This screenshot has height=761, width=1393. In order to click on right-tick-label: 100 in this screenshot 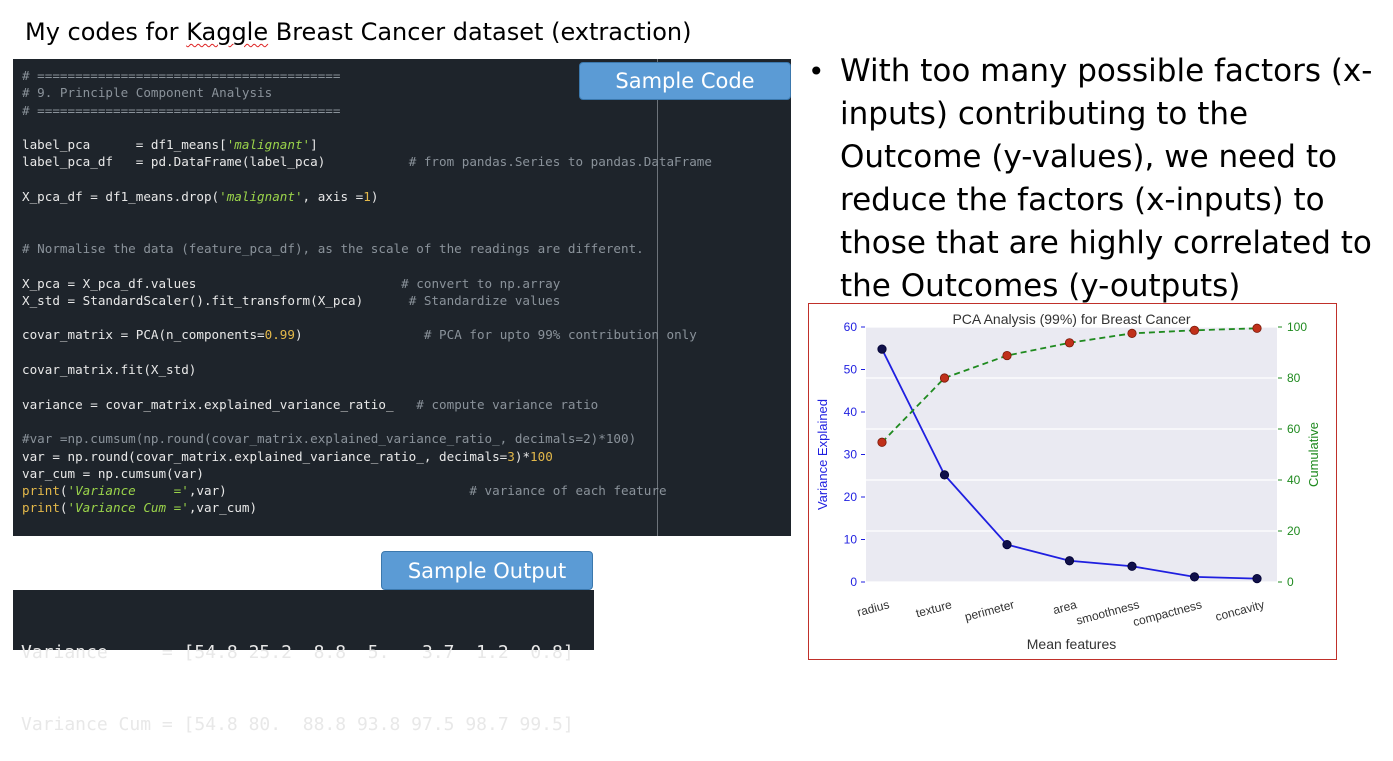, I will do `click(1297, 327)`.